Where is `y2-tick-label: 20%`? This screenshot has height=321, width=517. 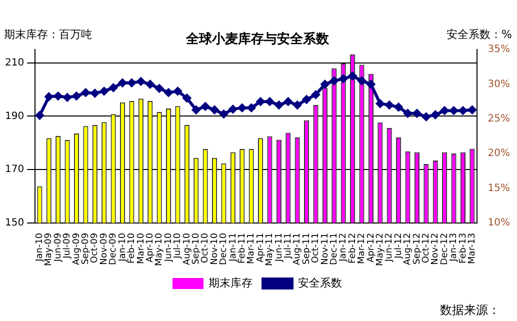
y2-tick-label: 20% is located at coordinates (499, 154).